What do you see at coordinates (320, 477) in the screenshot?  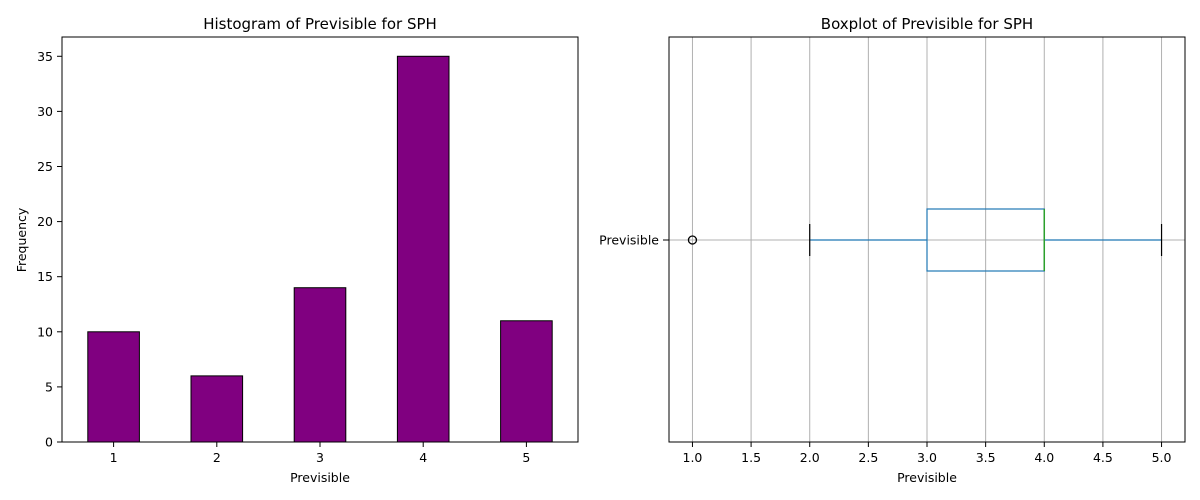 I see `histogram-x-axis-label: Previsible` at bounding box center [320, 477].